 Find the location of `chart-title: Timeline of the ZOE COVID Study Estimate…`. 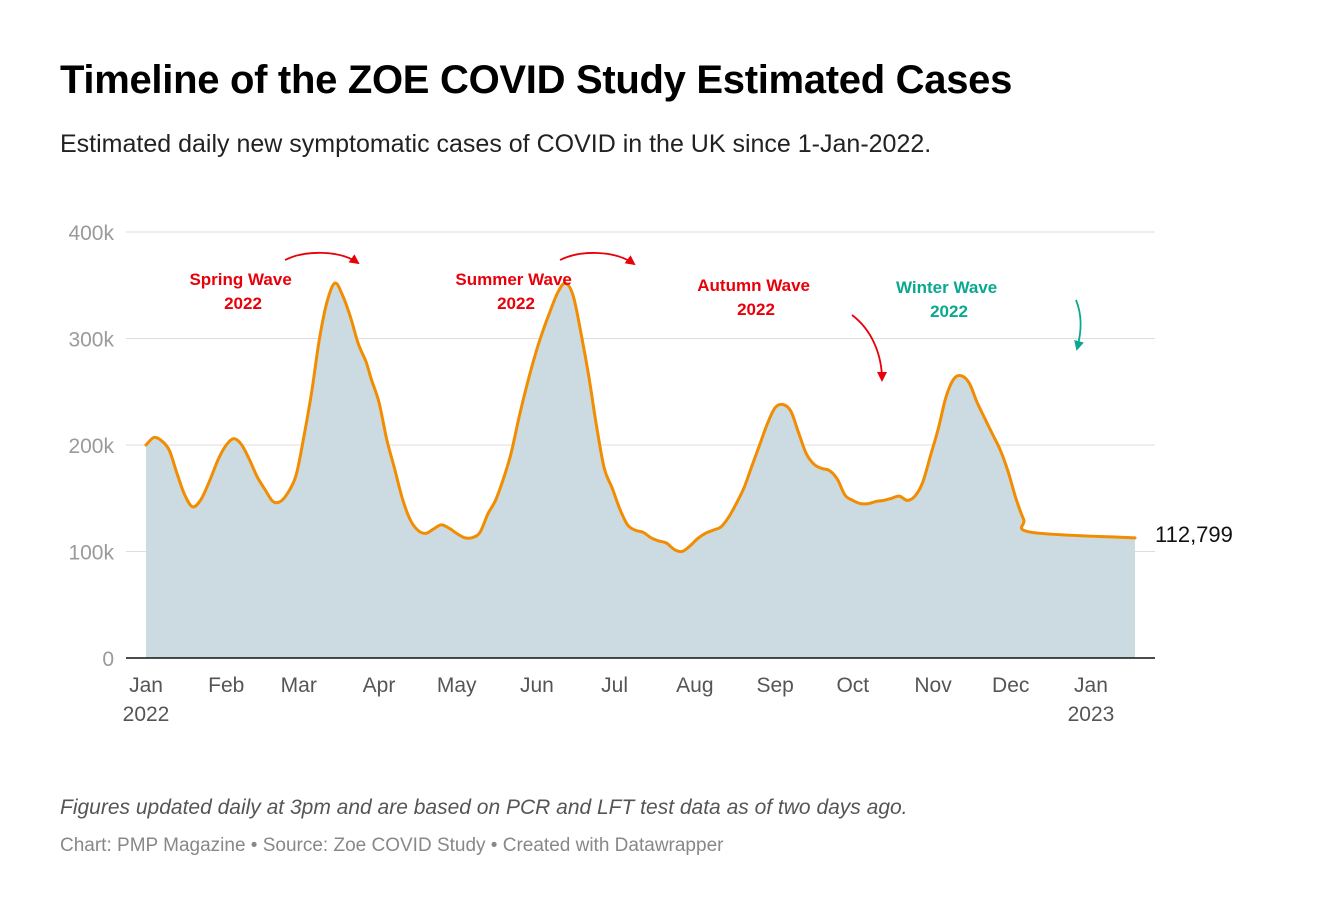

chart-title: Timeline of the ZOE COVID Study Estimate… is located at coordinates (536, 80).